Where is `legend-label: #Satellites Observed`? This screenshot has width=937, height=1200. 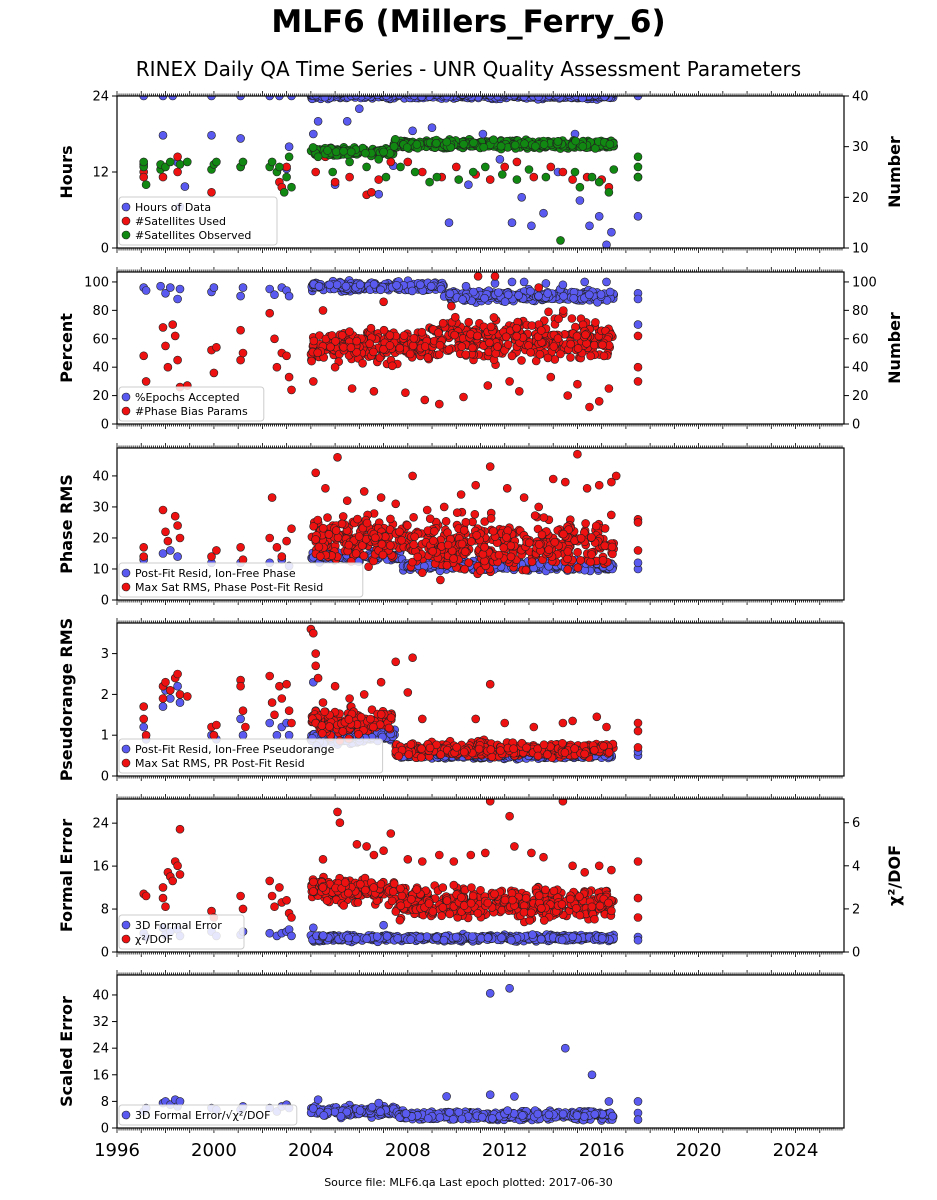 legend-label: #Satellites Observed is located at coordinates (193, 235).